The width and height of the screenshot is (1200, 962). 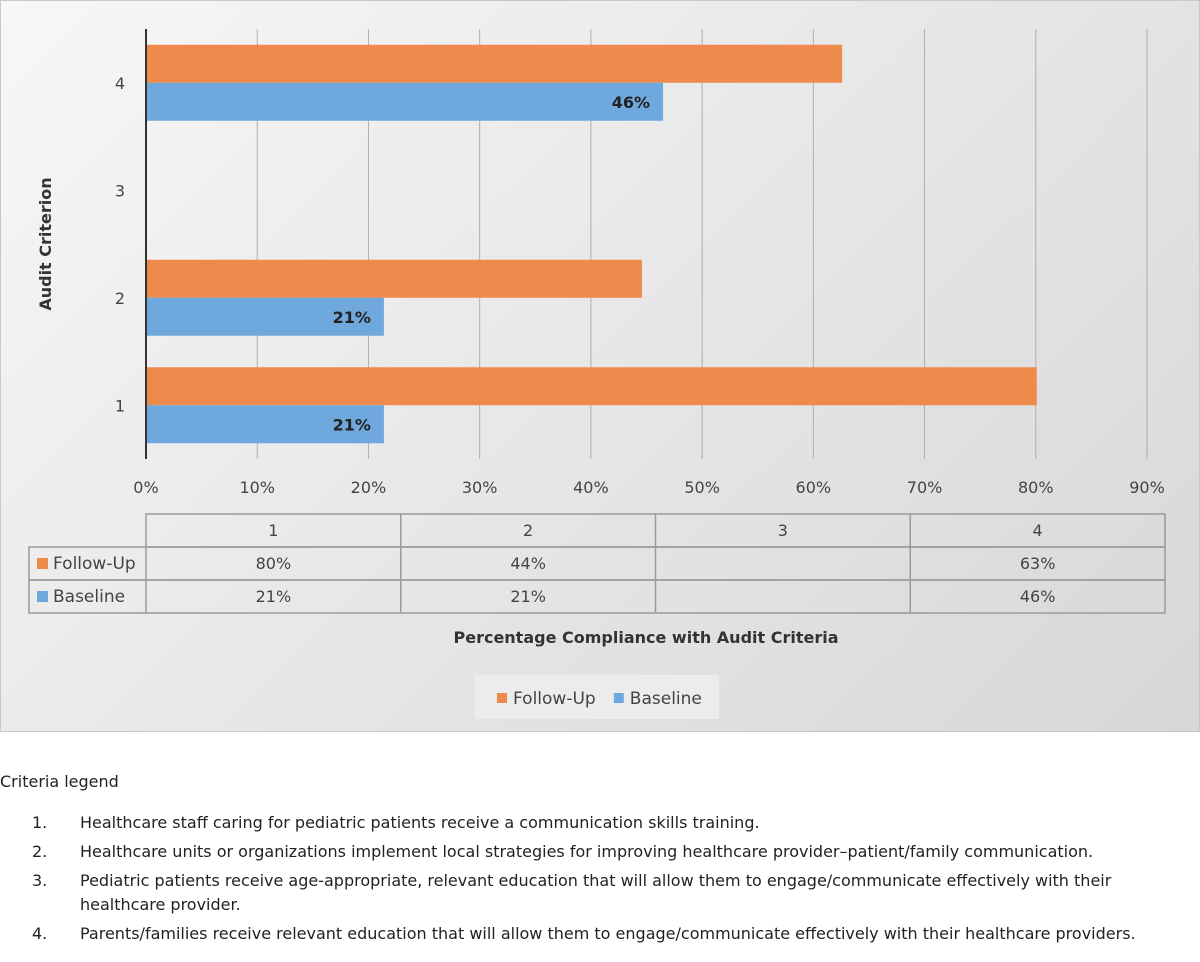 What do you see at coordinates (1038, 563) in the screenshot?
I see `table-value-cell: 63%` at bounding box center [1038, 563].